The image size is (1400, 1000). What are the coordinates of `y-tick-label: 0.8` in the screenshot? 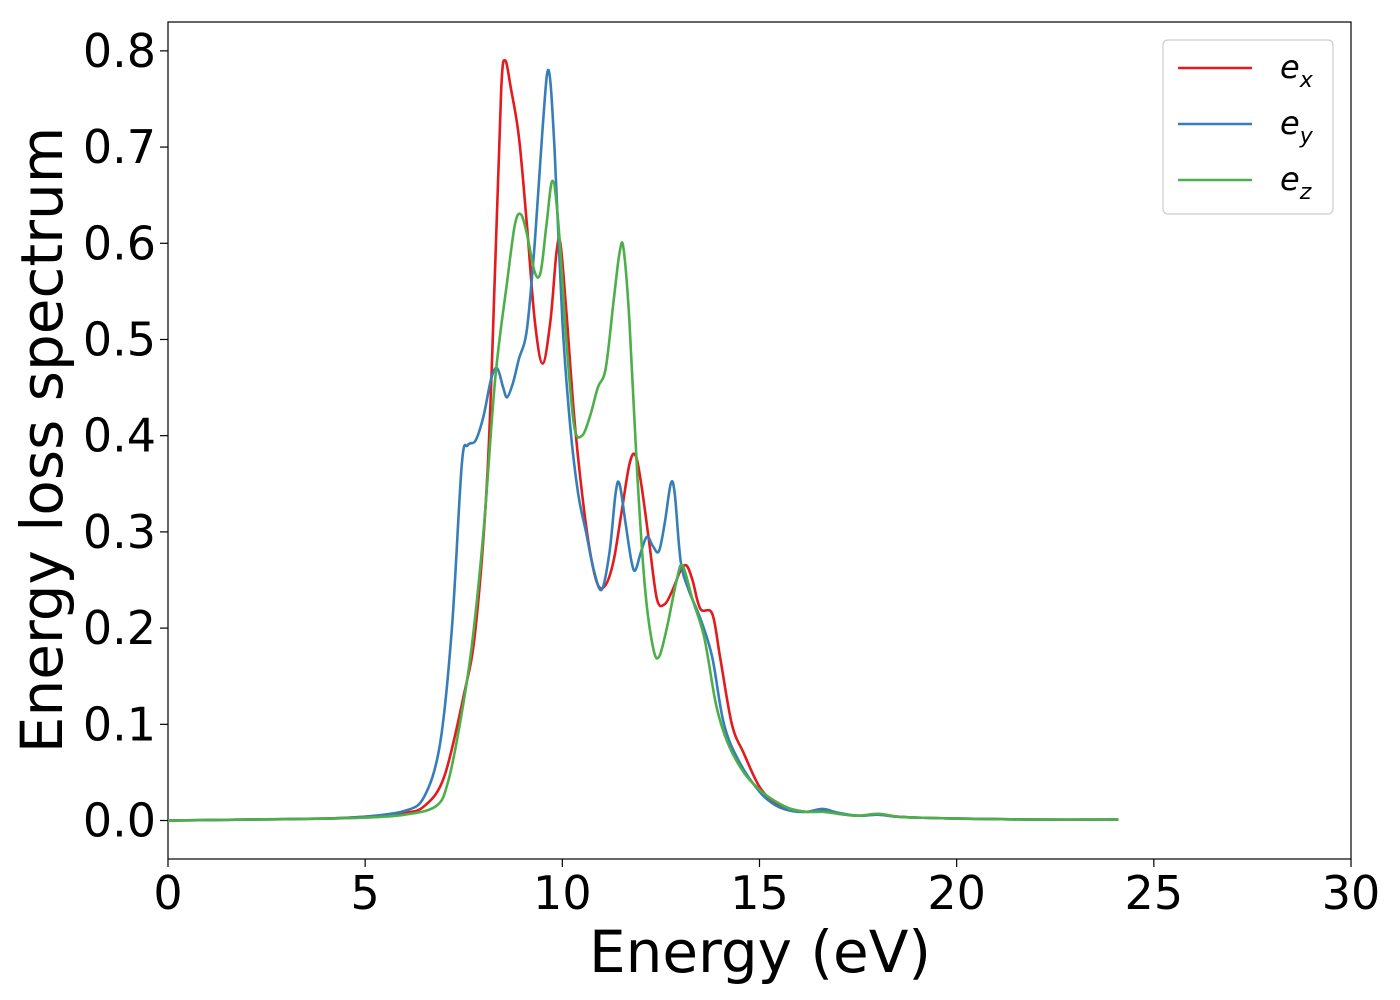 It's located at (119, 51).